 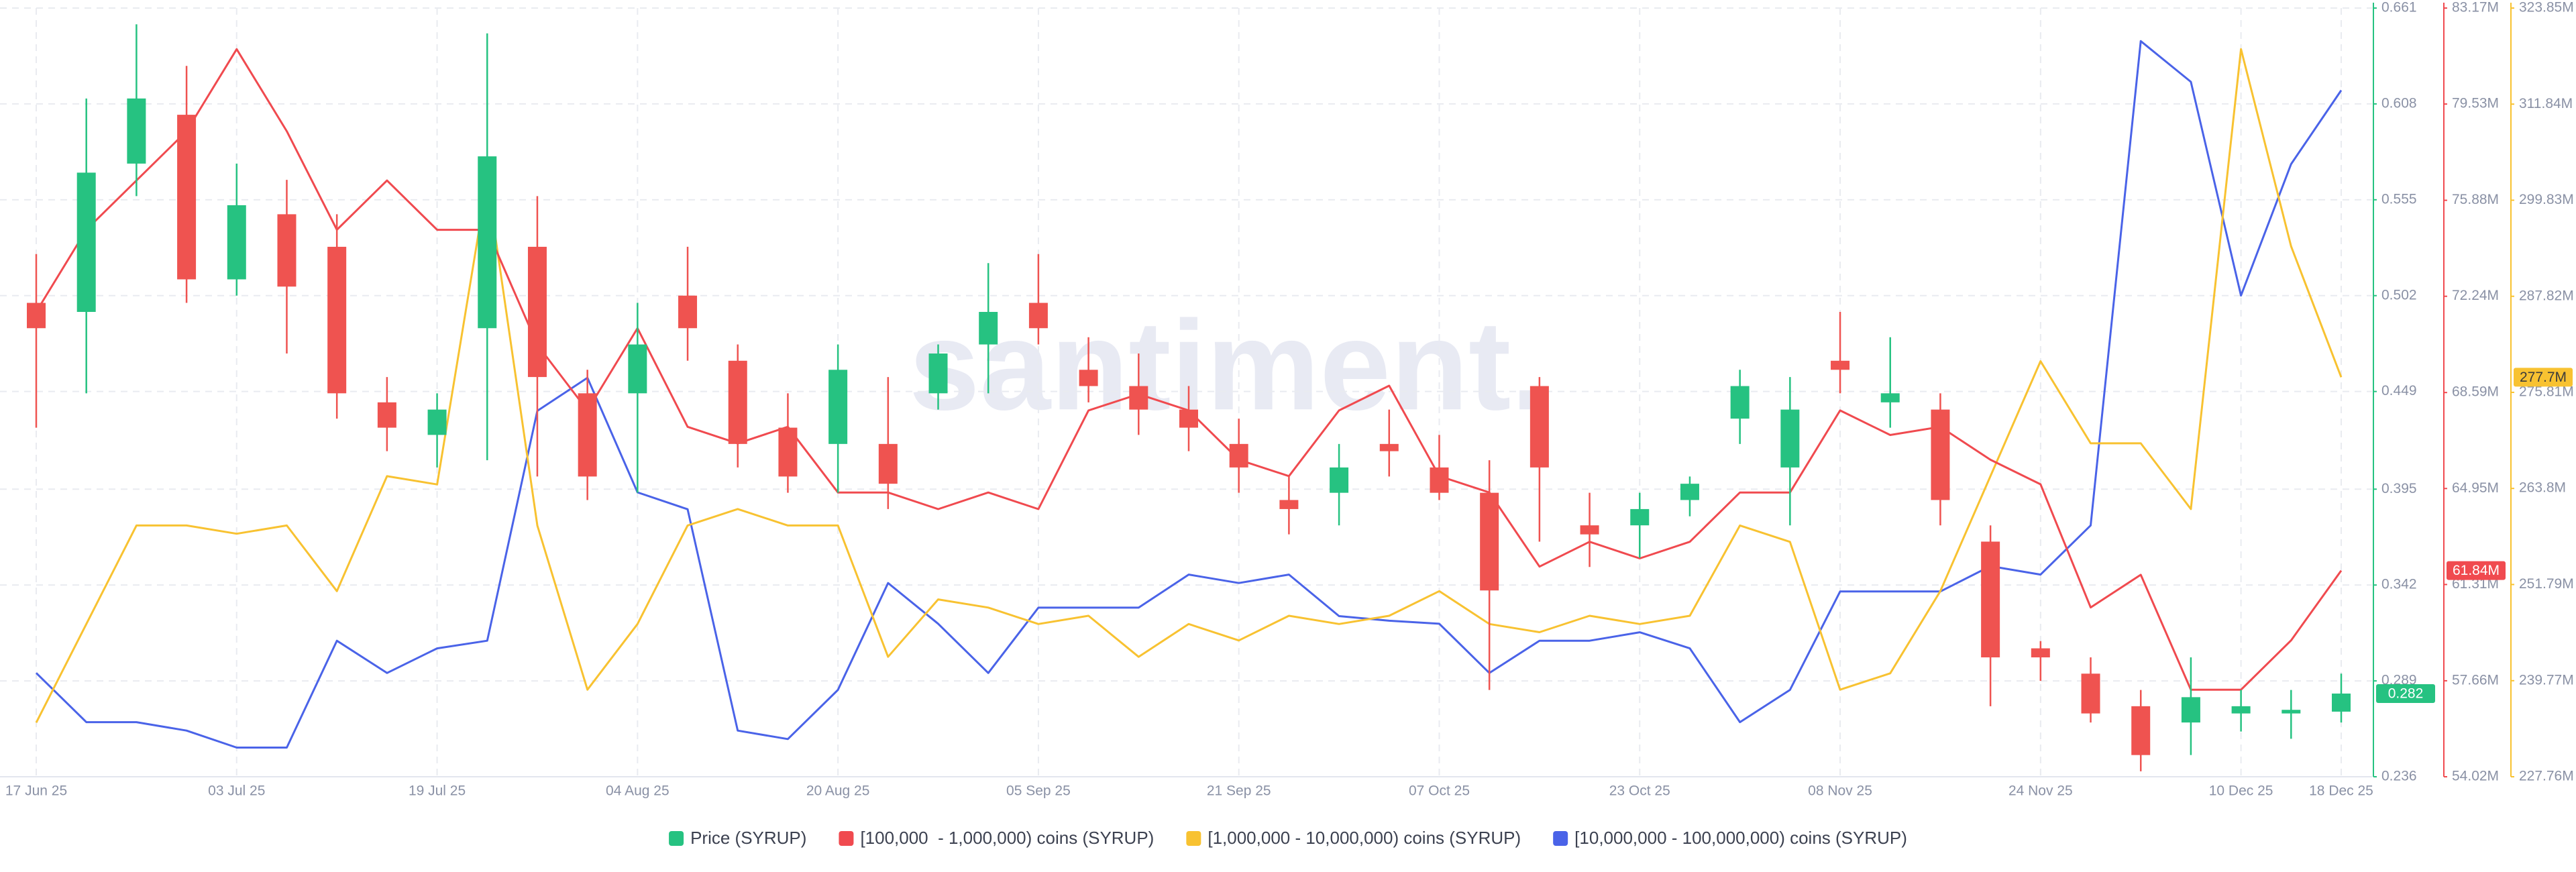 What do you see at coordinates (2546, 200) in the screenshot?
I see `y3-tick-label: 299.83M` at bounding box center [2546, 200].